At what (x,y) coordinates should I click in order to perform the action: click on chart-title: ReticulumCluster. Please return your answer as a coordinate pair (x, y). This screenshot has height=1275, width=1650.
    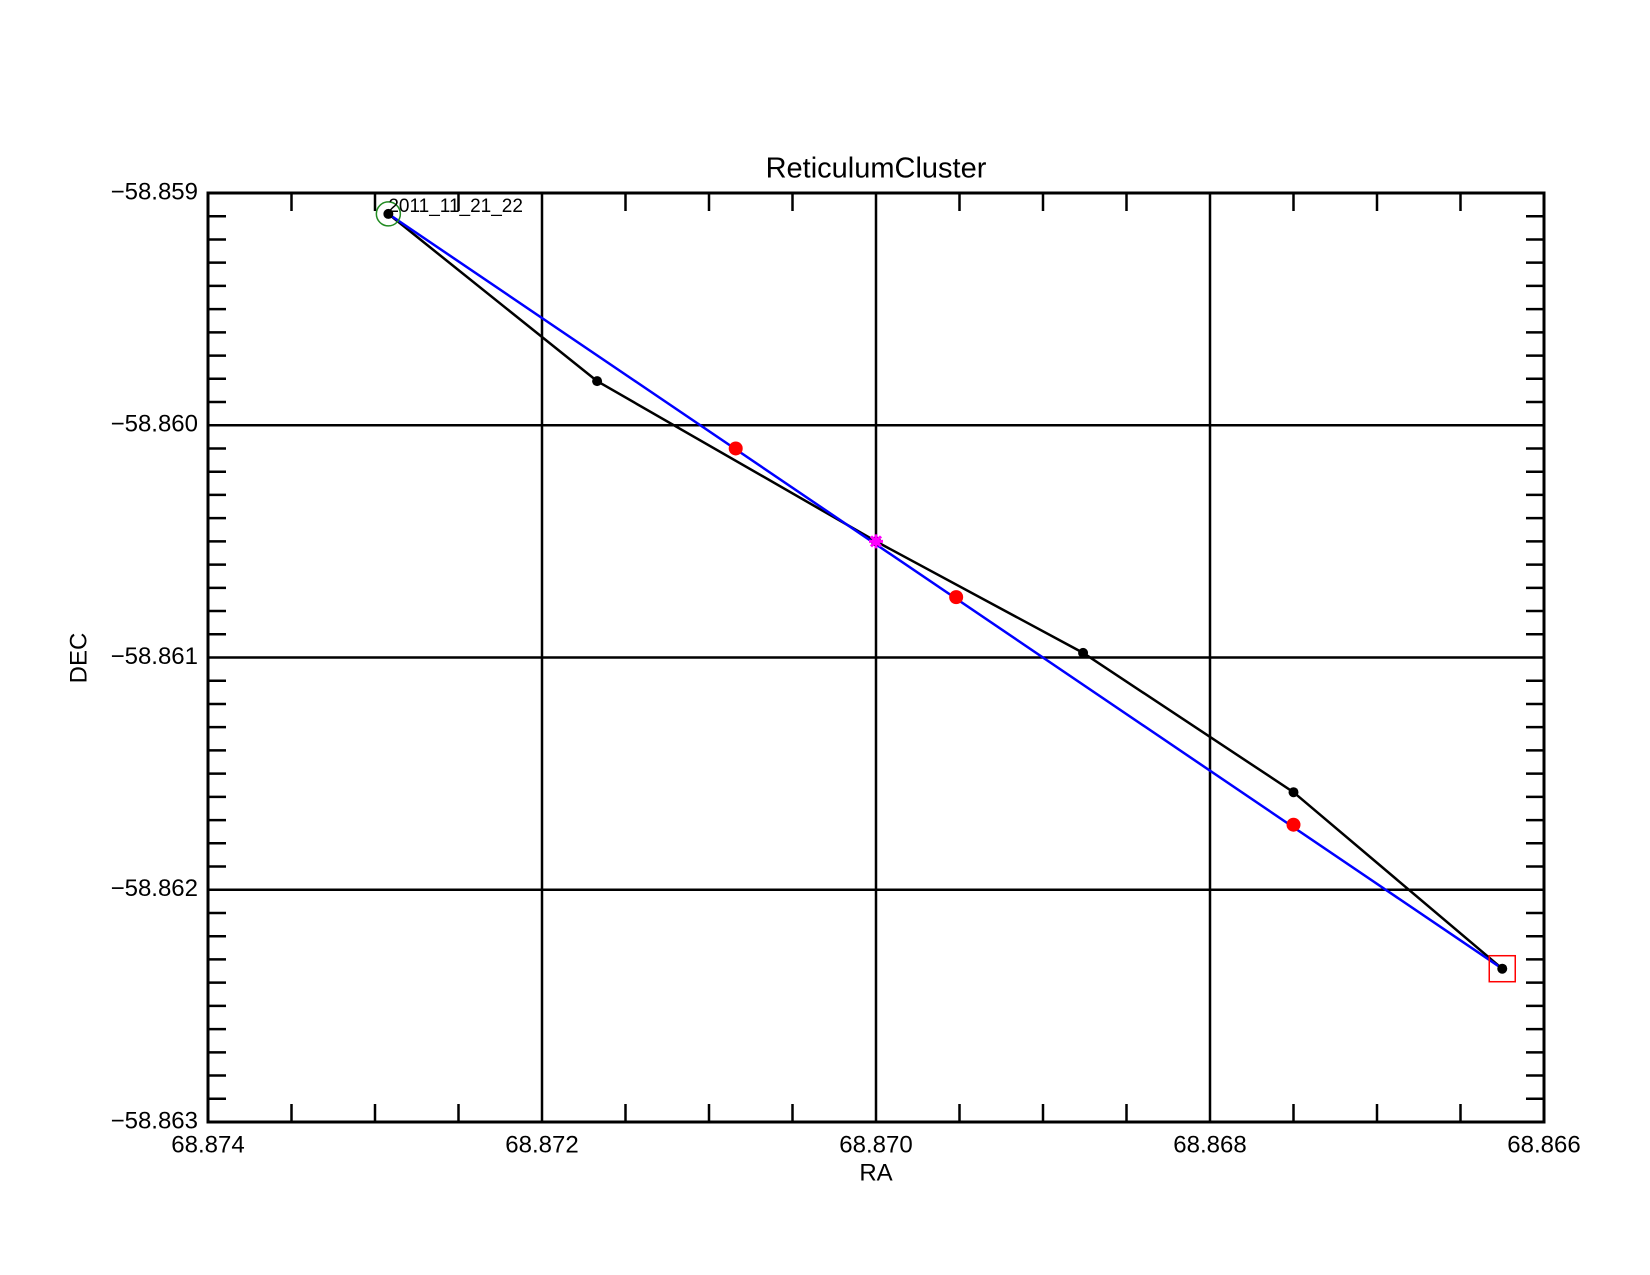
    Looking at the image, I should click on (876, 169).